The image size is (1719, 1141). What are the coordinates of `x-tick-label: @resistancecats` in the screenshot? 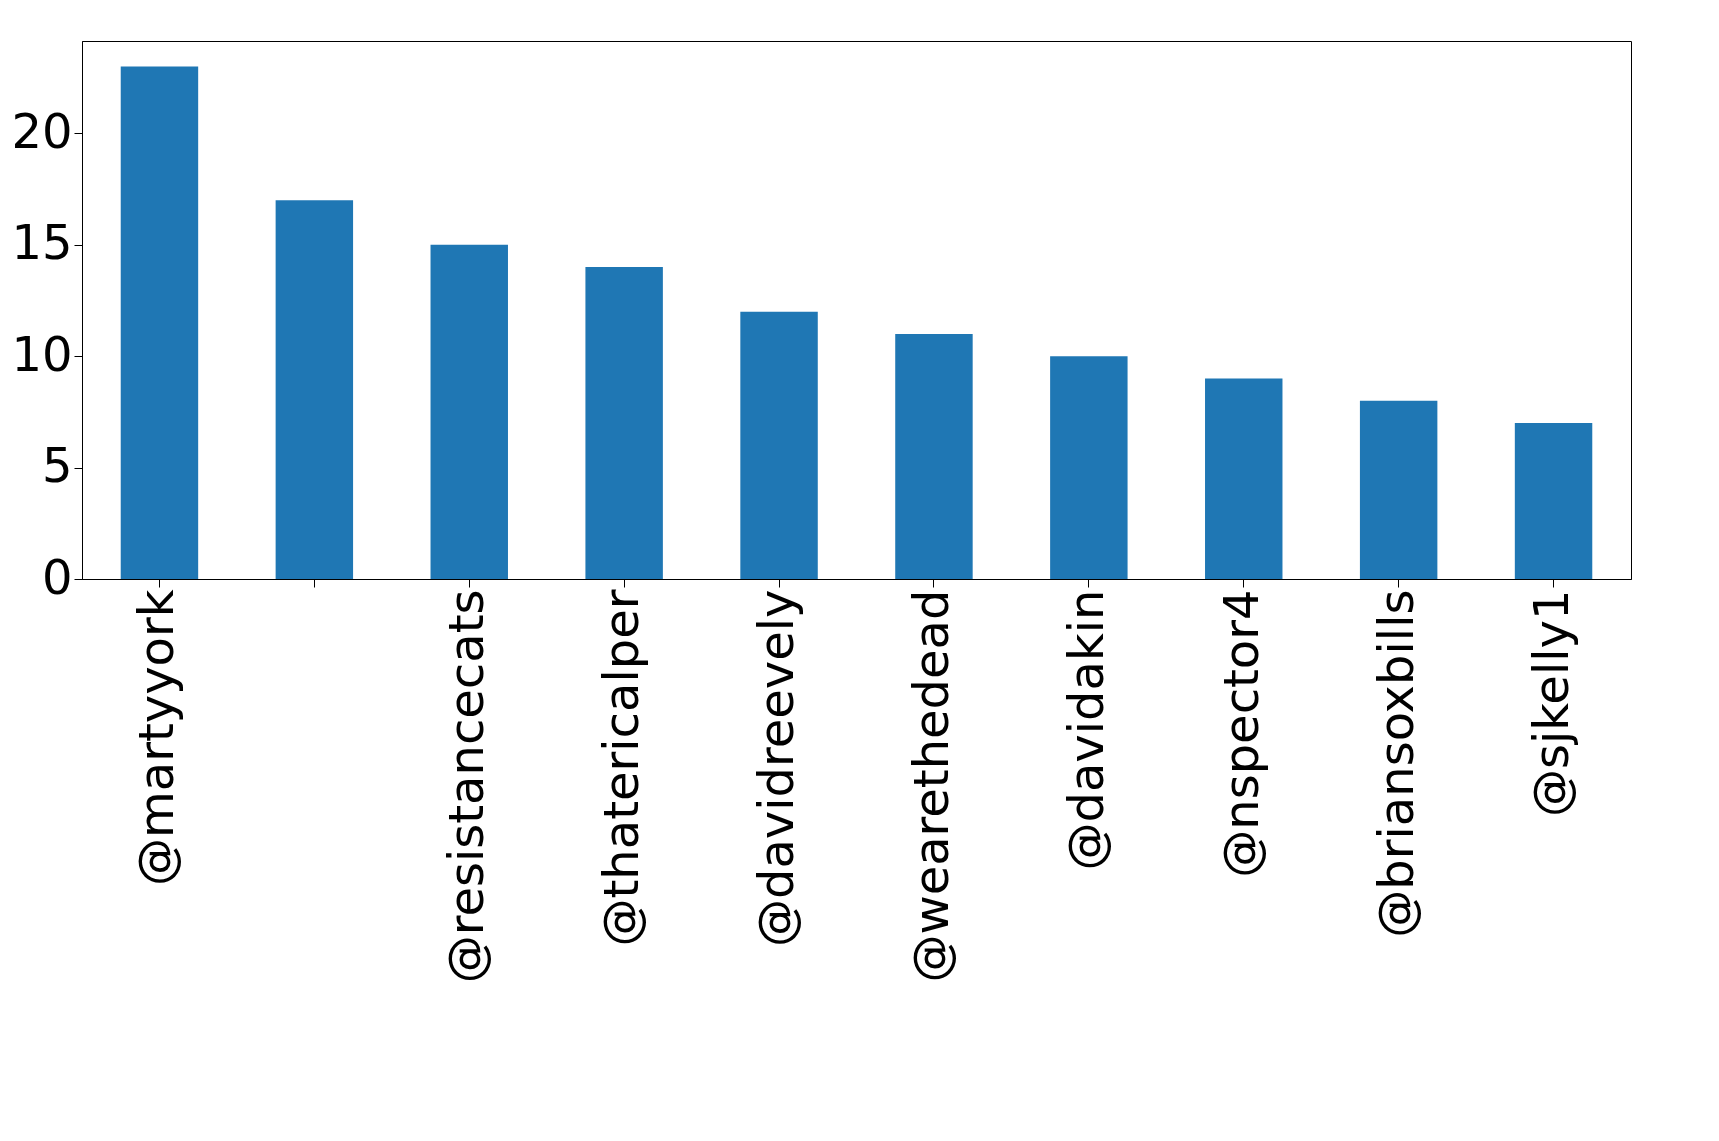 It's located at (466, 786).